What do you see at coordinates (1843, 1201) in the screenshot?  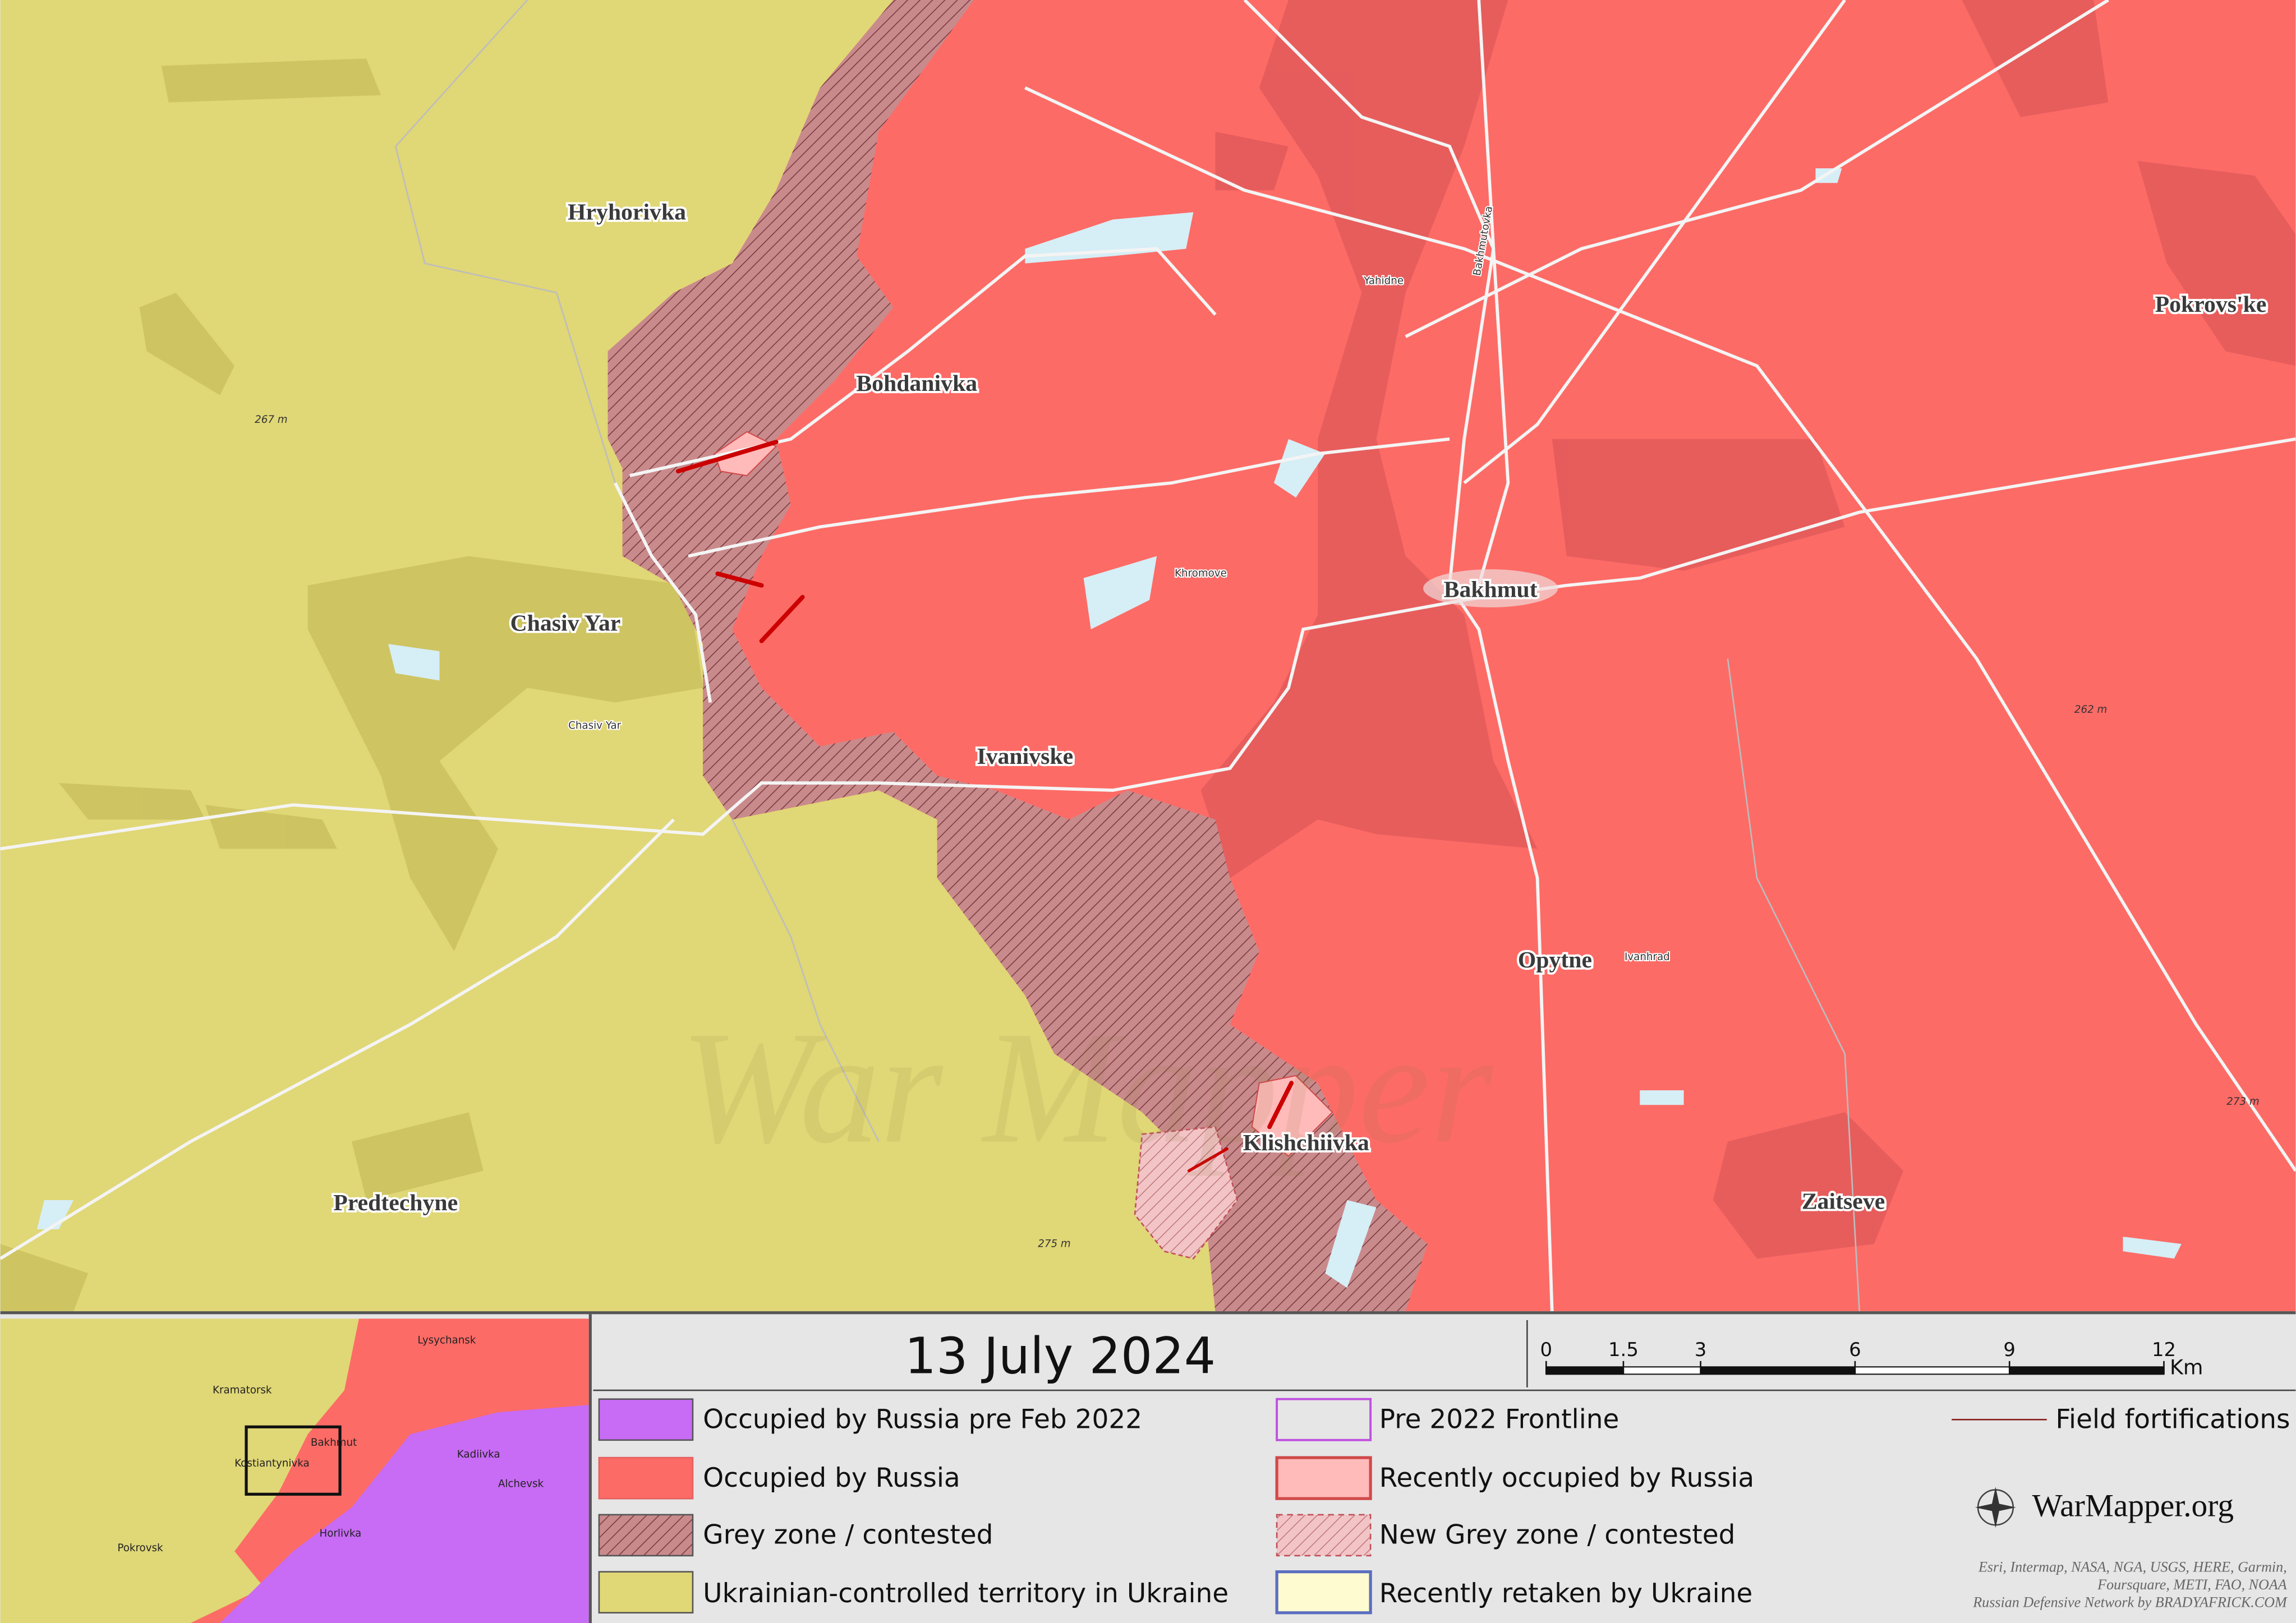 I see `place-label: Zaitseve` at bounding box center [1843, 1201].